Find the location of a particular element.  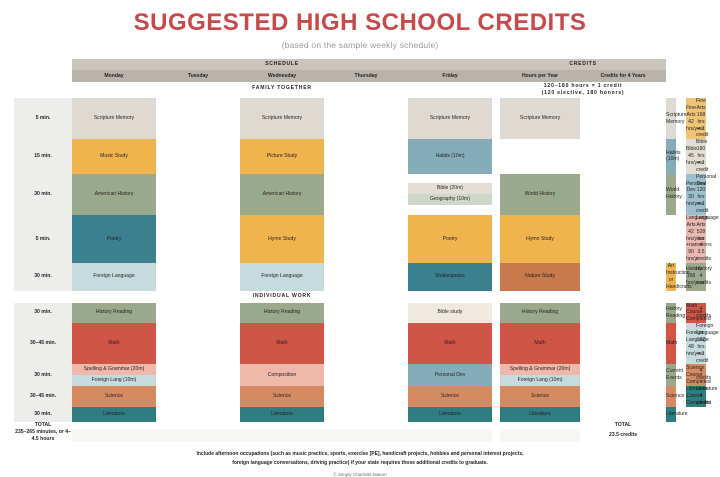

credit-value-cell: Bible 180 hrs = 1 credit is located at coordinates (702, 156).